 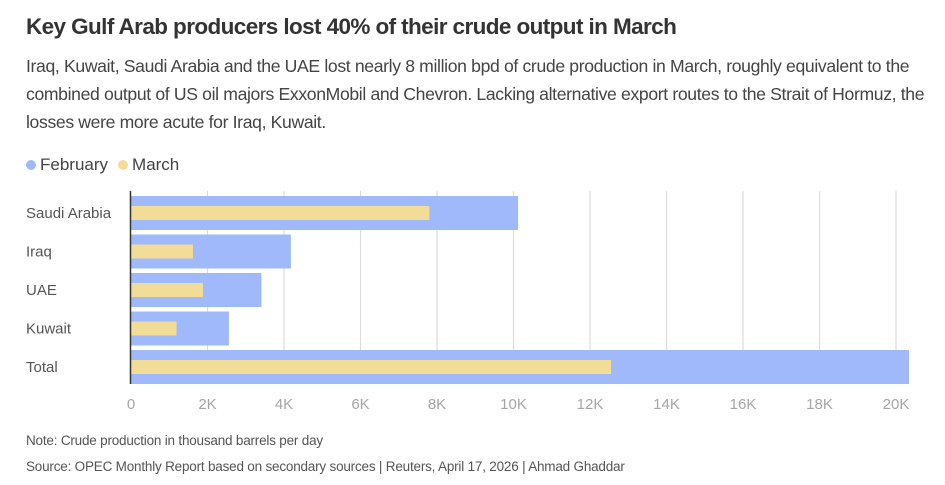 What do you see at coordinates (41, 290) in the screenshot?
I see `category-label: UAE` at bounding box center [41, 290].